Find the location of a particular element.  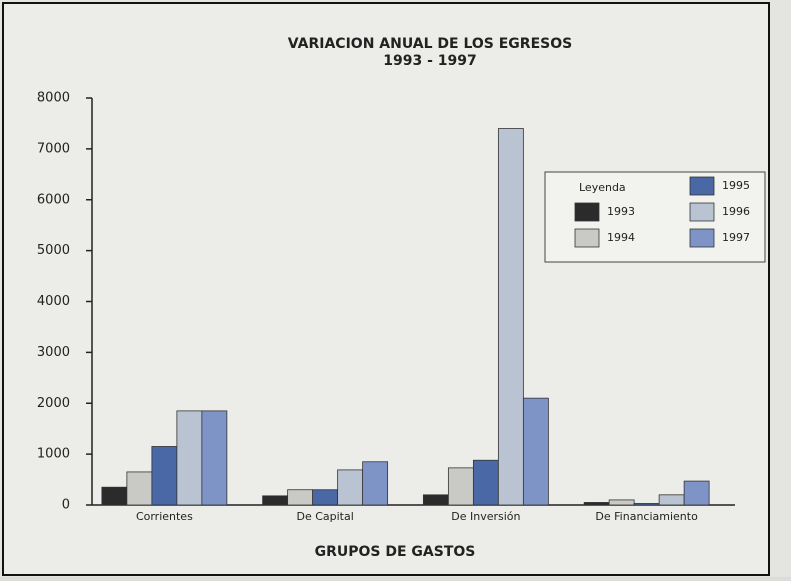

y-tick-label: 4000 is located at coordinates (53, 301).